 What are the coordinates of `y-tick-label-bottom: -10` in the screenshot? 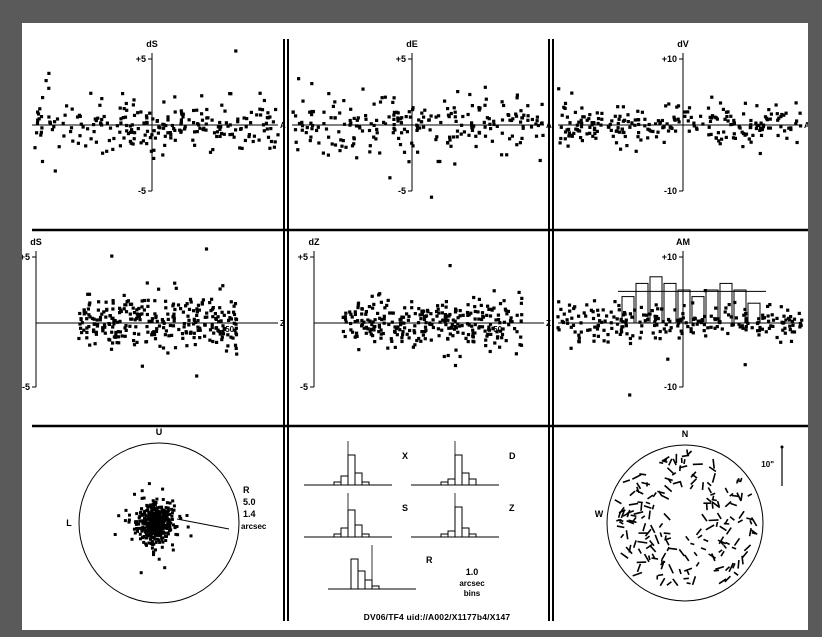 It's located at (670, 191).